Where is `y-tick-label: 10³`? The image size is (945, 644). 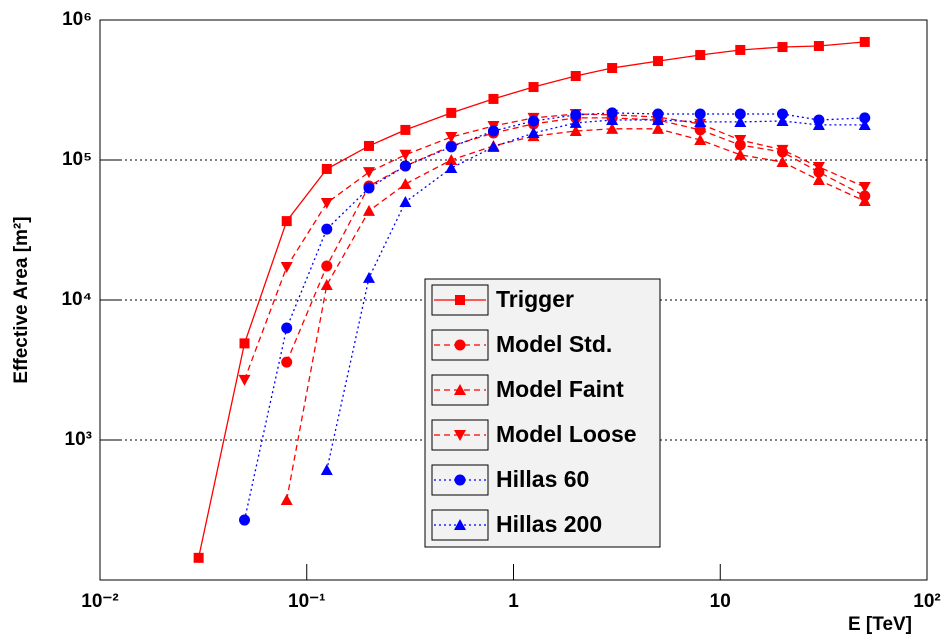 y-tick-label: 10³ is located at coordinates (78, 439).